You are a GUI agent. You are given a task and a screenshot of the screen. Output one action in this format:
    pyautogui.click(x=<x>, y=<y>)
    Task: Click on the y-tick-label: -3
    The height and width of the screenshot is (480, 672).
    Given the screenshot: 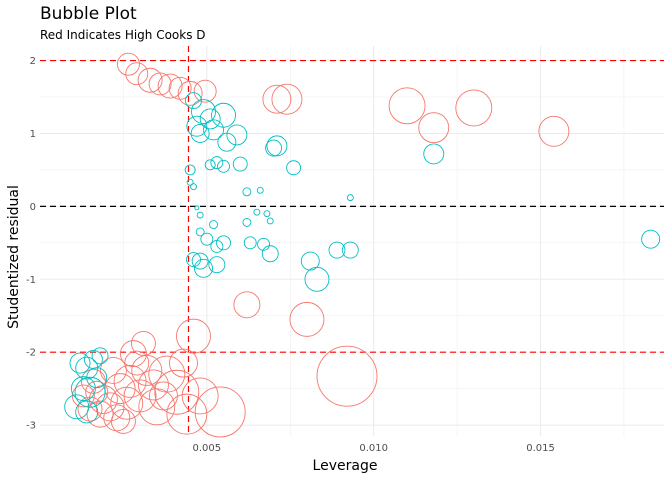 What is the action you would take?
    pyautogui.click(x=31, y=426)
    